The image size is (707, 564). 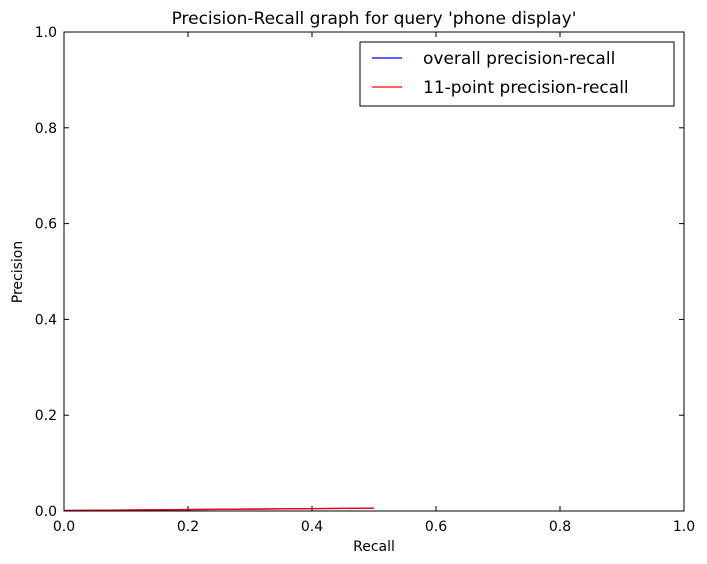 I want to click on legend-label-overall: overall precision-recall, so click(x=519, y=59).